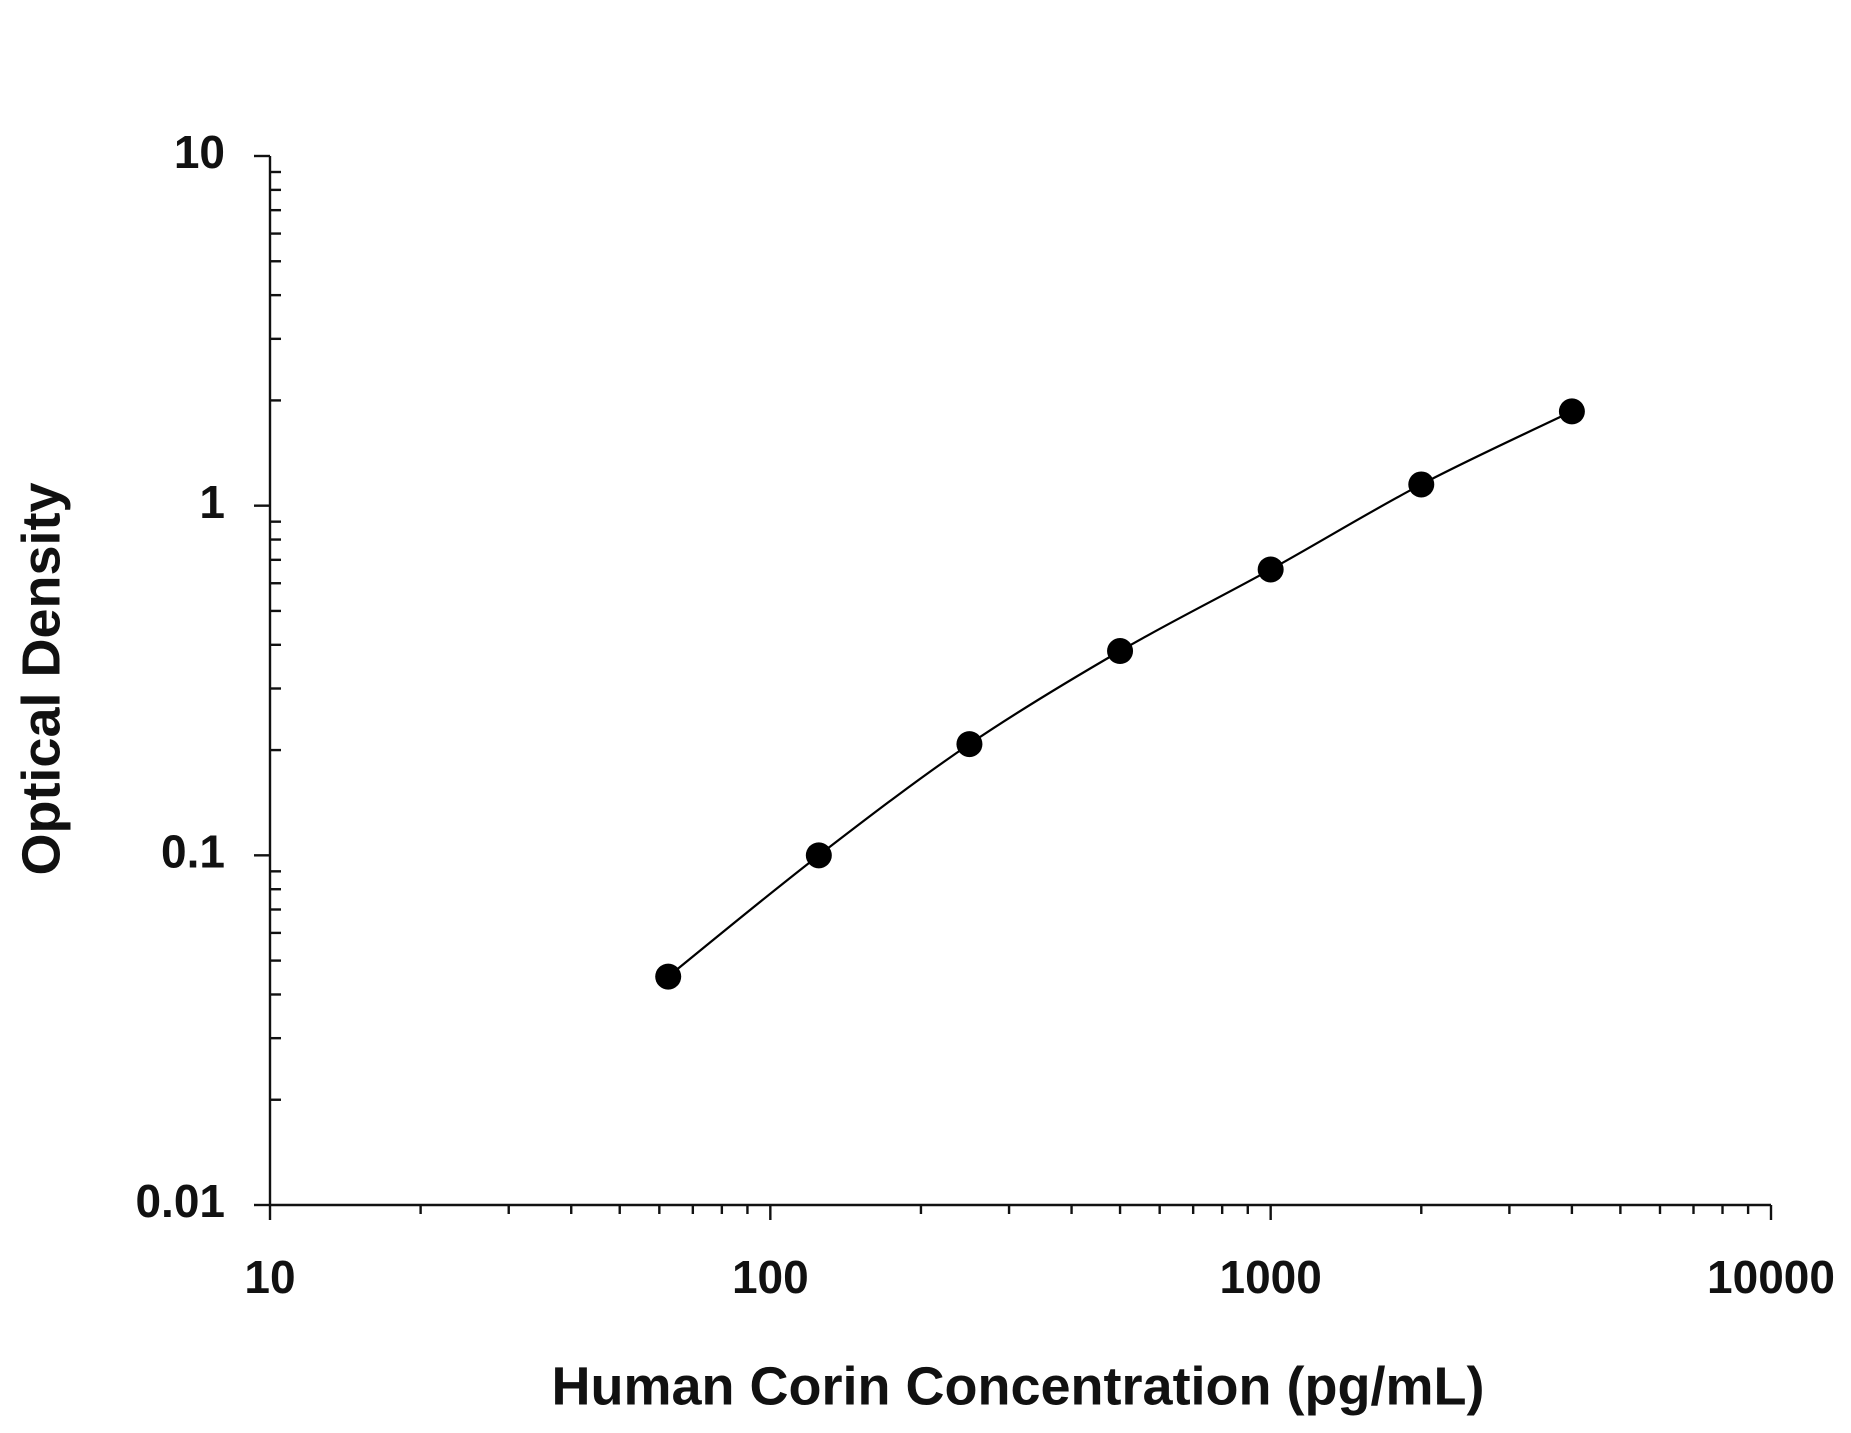 Image resolution: width=1851 pixels, height=1433 pixels. I want to click on y-tick-label: 0.1, so click(193, 851).